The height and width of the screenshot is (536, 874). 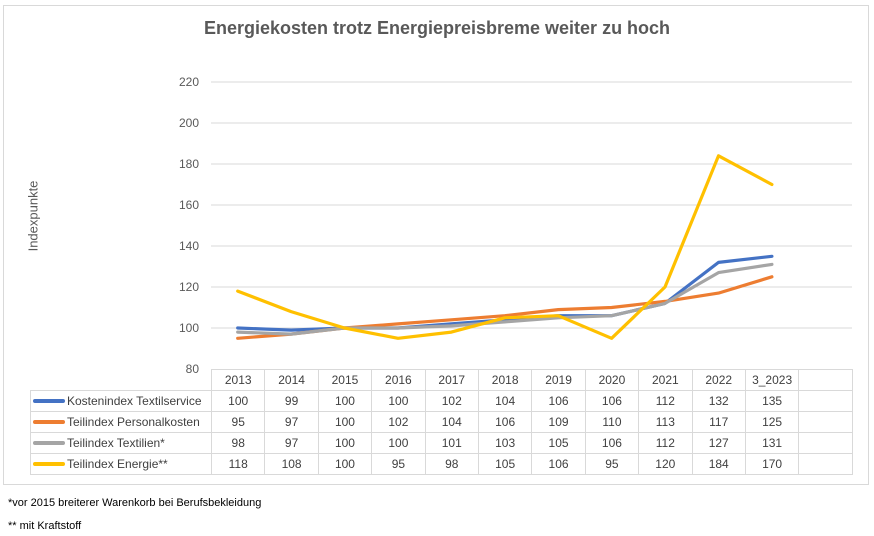 I want to click on x-tick-label, so click(x=825, y=380).